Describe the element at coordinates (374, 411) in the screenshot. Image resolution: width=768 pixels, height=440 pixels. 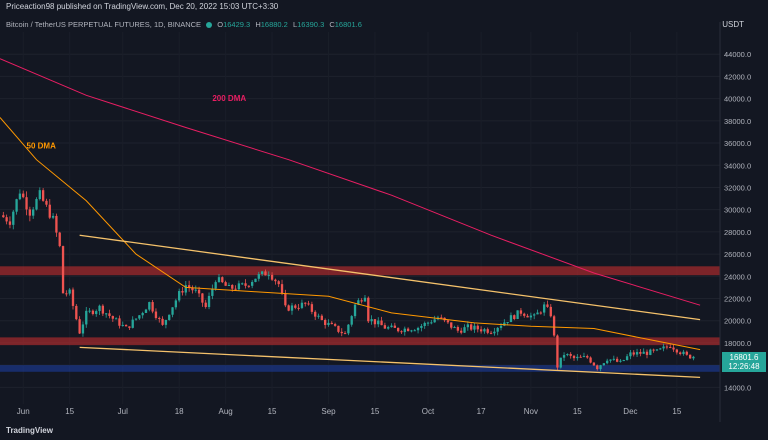
I see `x-tick-label: 15` at that location.